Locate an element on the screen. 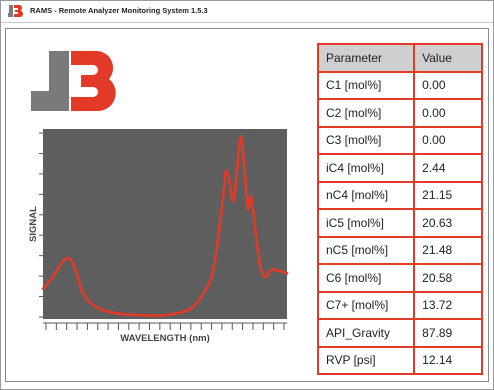 This screenshot has width=494, height=390. parameter-cell: nC5 [mol%] is located at coordinates (366, 250).